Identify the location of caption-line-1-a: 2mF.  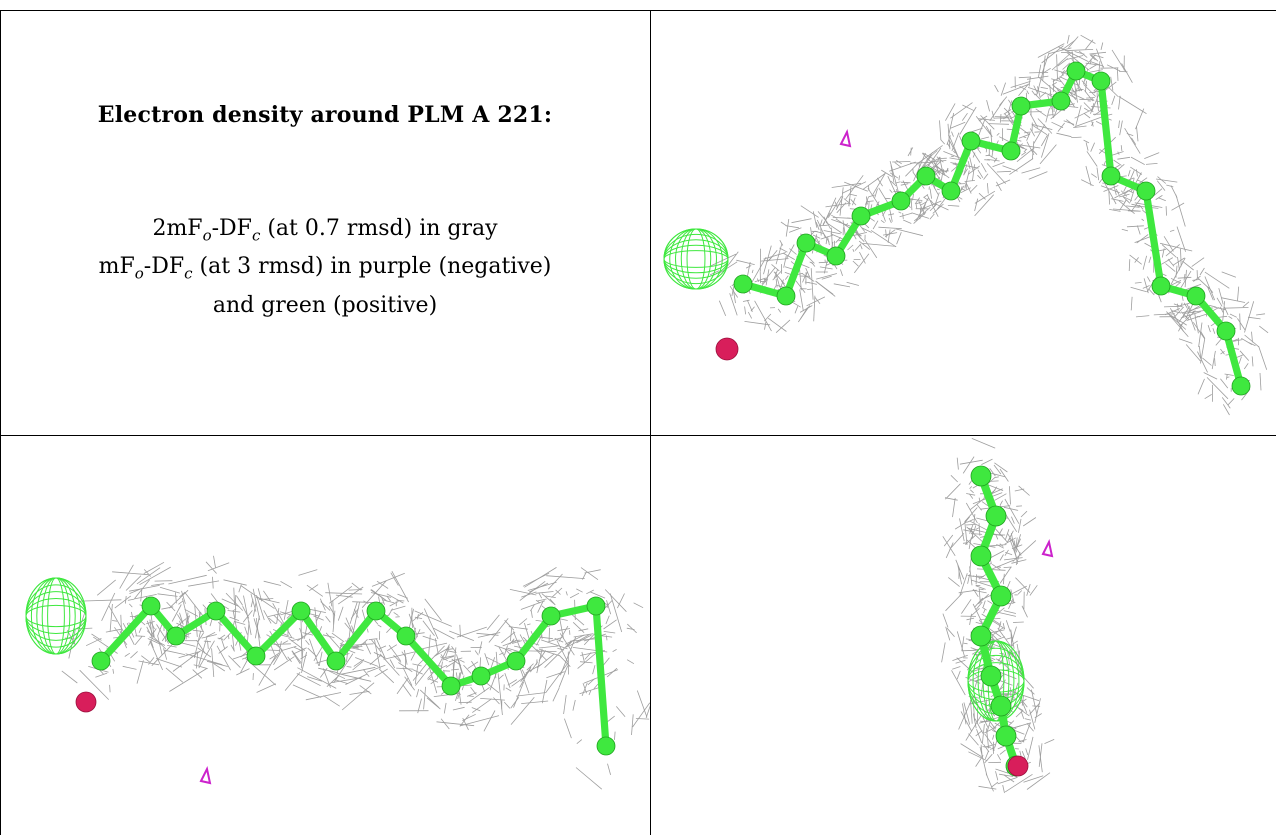
(177, 228).